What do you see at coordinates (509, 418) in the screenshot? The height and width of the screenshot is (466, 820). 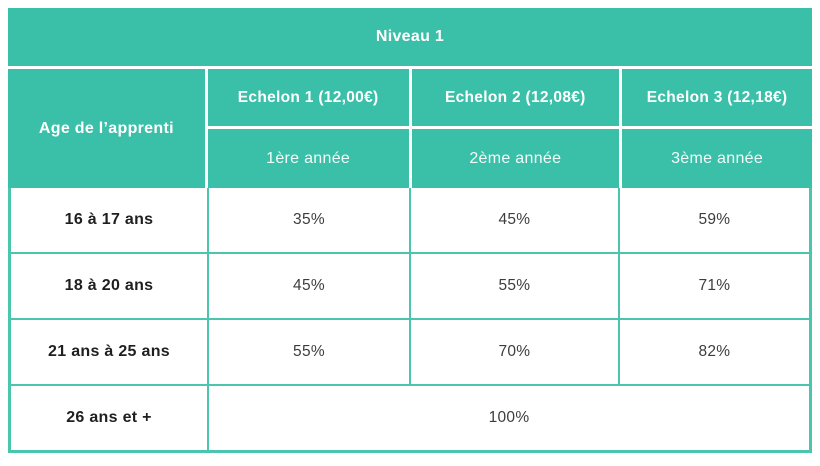 I see `value-cell-merged: 100%` at bounding box center [509, 418].